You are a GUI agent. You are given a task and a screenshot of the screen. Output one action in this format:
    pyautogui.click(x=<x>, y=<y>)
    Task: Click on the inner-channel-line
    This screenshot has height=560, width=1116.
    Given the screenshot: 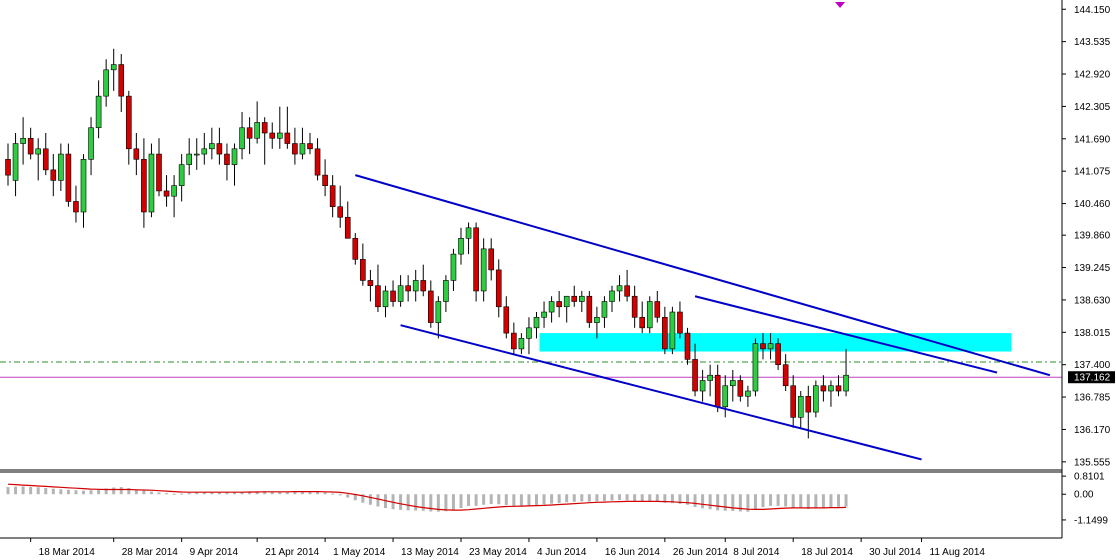 What is the action you would take?
    pyautogui.click(x=846, y=334)
    